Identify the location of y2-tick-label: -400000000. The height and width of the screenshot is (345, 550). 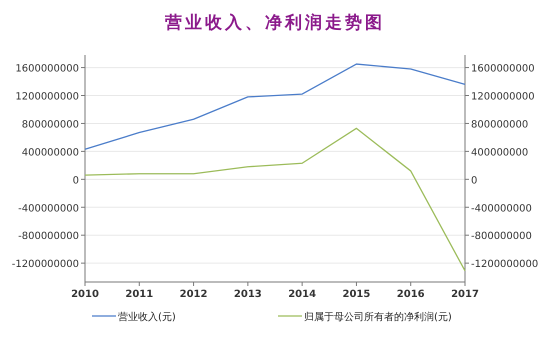
(501, 208).